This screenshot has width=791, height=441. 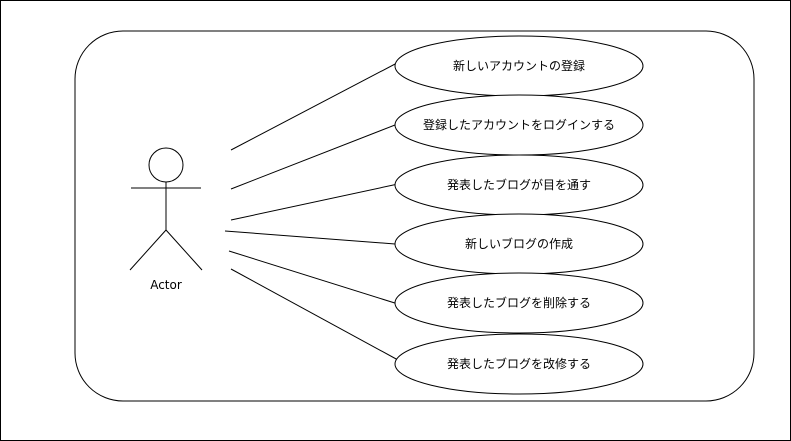 I want to click on use-case-label: 新しいブログの作成, so click(x=519, y=243).